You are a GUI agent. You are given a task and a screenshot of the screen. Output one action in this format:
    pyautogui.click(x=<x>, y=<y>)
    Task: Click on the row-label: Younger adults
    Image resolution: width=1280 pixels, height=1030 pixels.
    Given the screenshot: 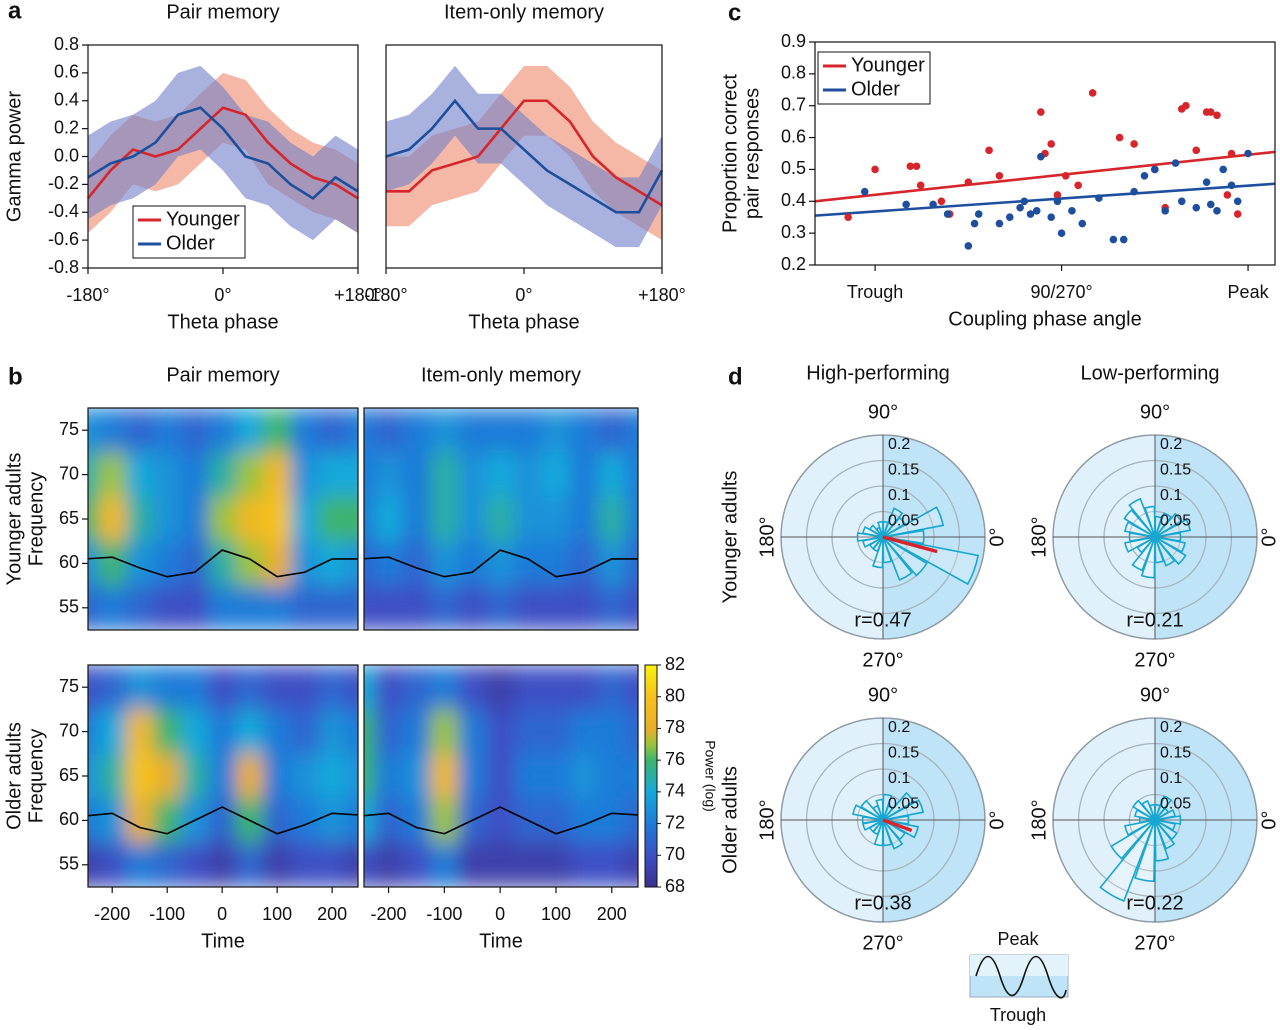 What is the action you would take?
    pyautogui.click(x=730, y=537)
    